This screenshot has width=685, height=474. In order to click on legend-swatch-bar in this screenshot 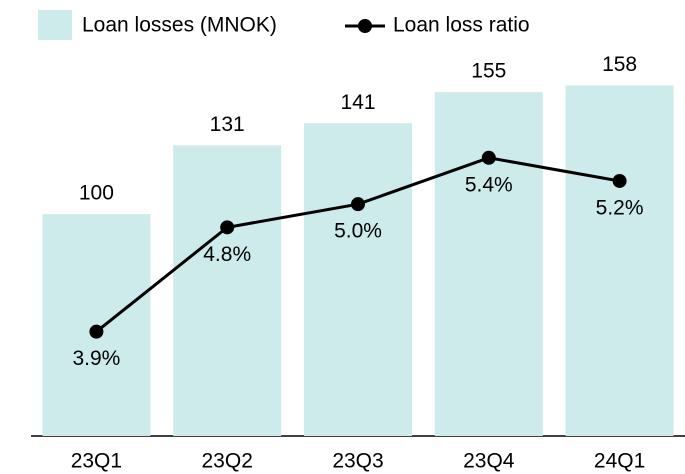, I will do `click(55, 25)`.